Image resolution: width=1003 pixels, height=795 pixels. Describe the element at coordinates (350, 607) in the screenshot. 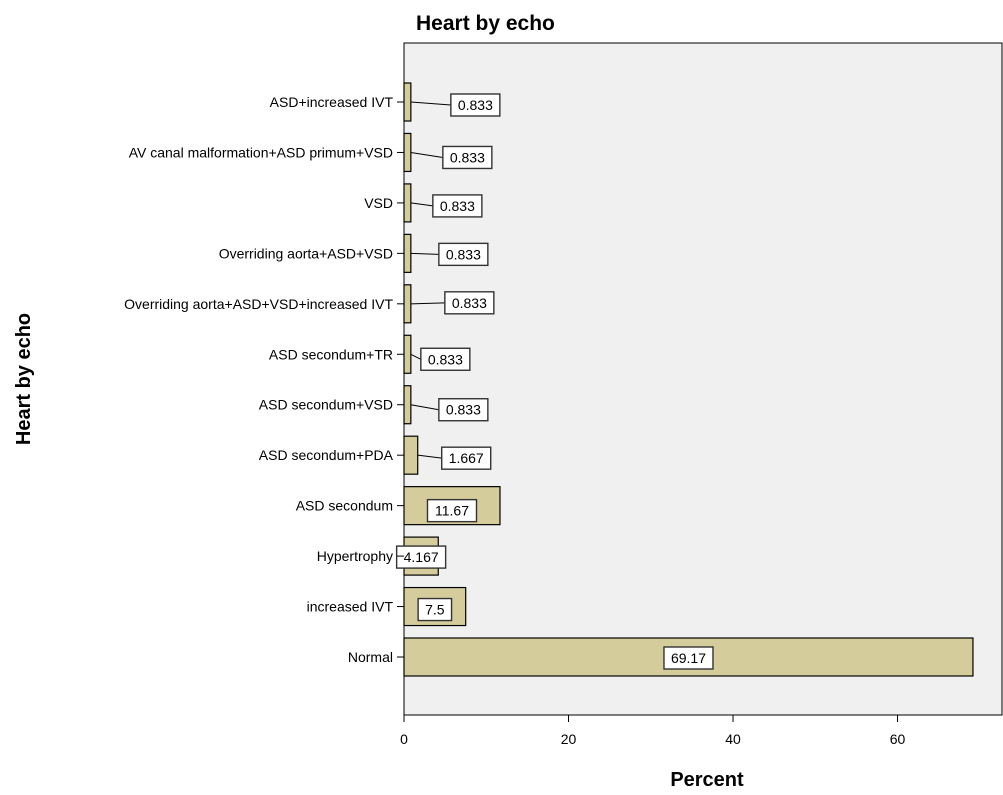

I see `category-label: increased IVT` at that location.